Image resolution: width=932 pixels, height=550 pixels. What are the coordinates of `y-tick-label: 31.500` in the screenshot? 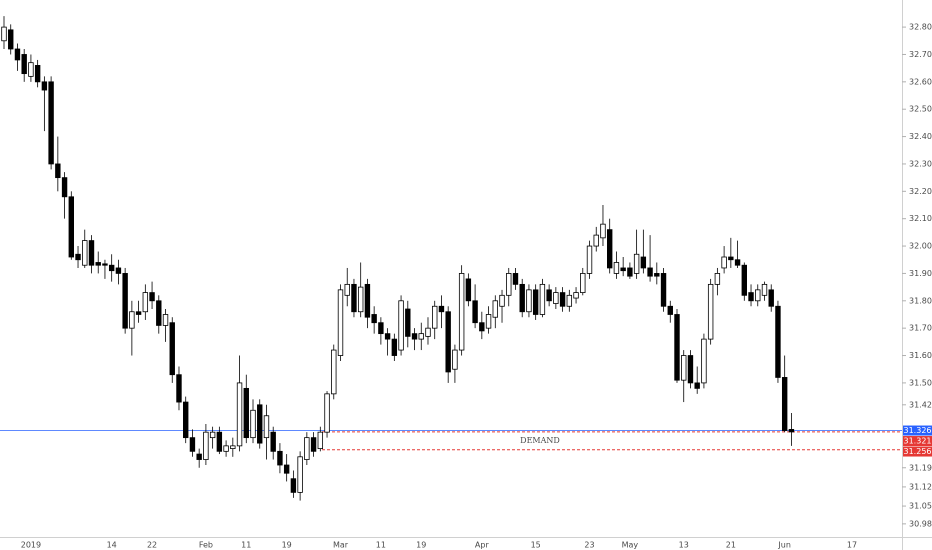 It's located at (920, 382).